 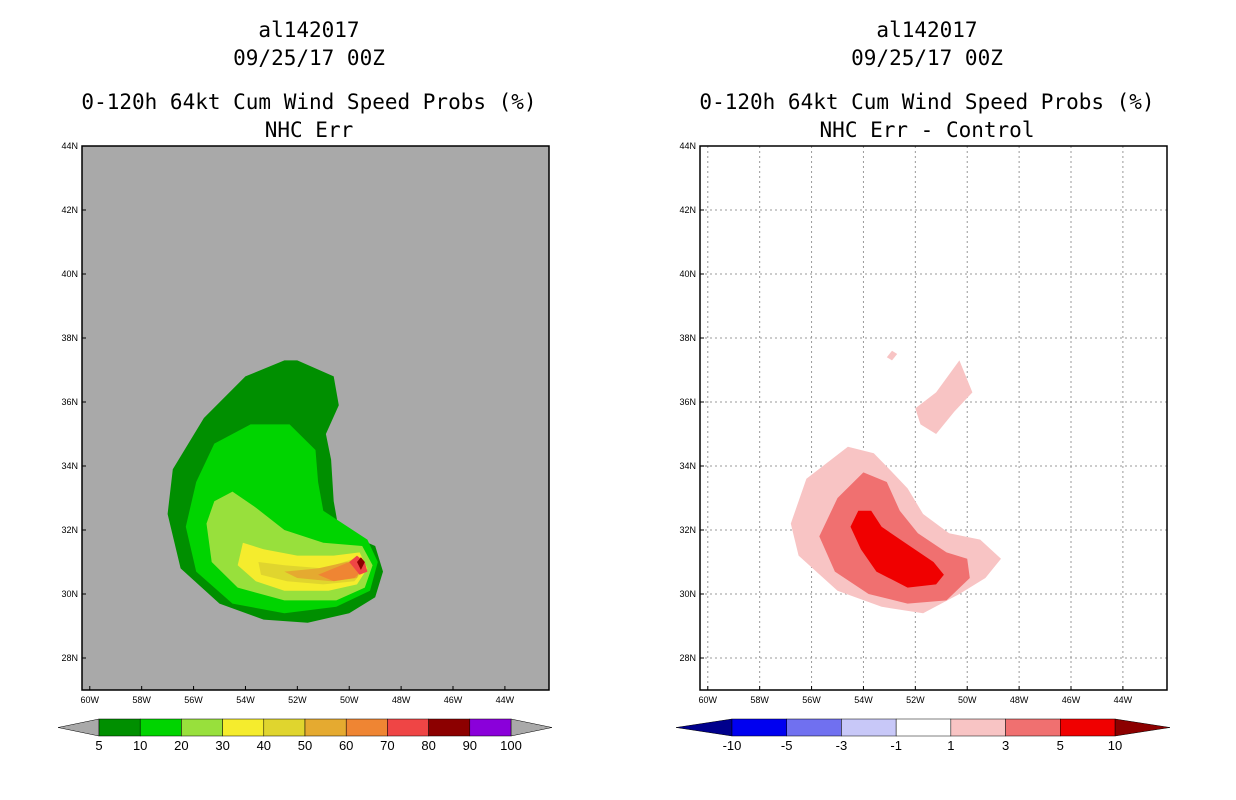 What do you see at coordinates (787, 745) in the screenshot?
I see `colorbar-label: -5` at bounding box center [787, 745].